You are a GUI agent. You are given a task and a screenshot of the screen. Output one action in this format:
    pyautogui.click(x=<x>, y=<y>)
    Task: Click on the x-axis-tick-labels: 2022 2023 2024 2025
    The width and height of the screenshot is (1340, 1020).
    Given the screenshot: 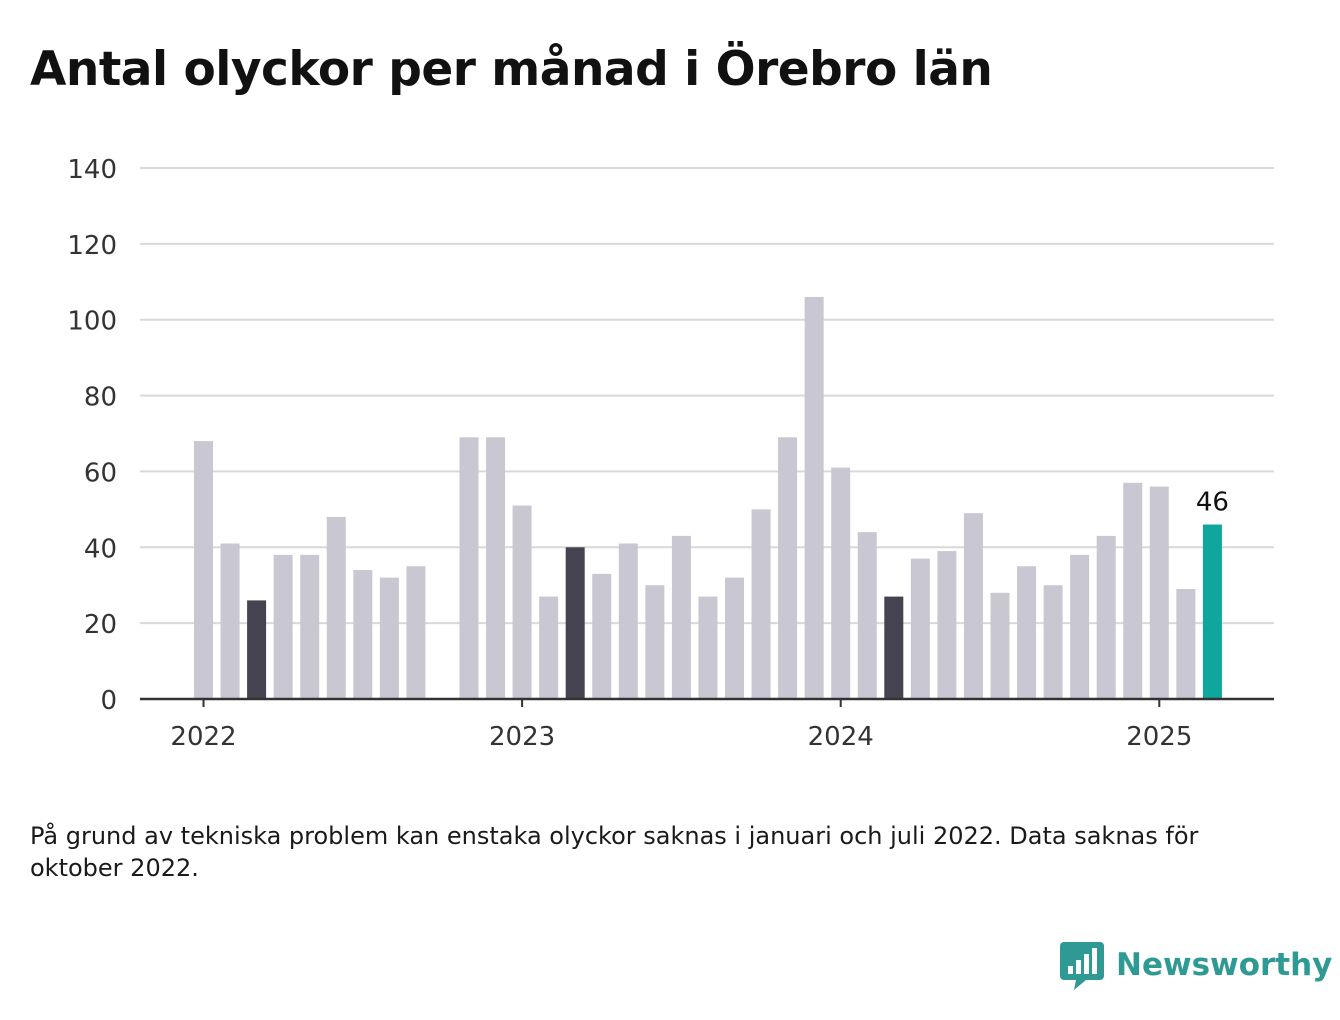 What is the action you would take?
    pyautogui.click(x=681, y=737)
    